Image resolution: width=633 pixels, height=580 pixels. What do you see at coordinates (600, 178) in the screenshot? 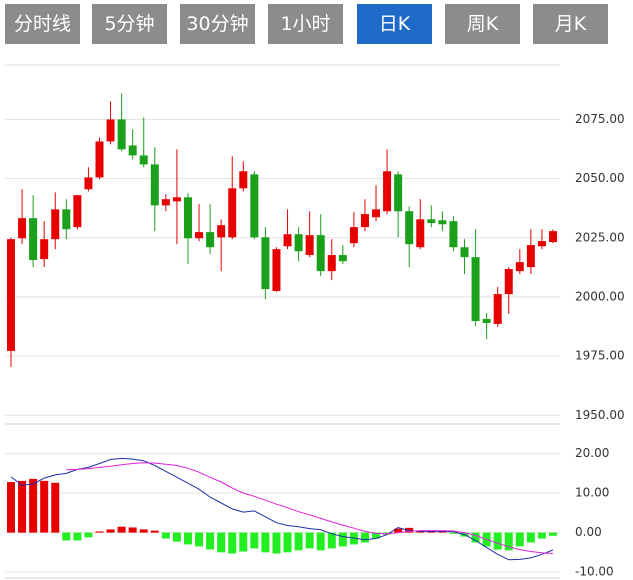
I see `y-tick-label: 2050.00` at bounding box center [600, 178].